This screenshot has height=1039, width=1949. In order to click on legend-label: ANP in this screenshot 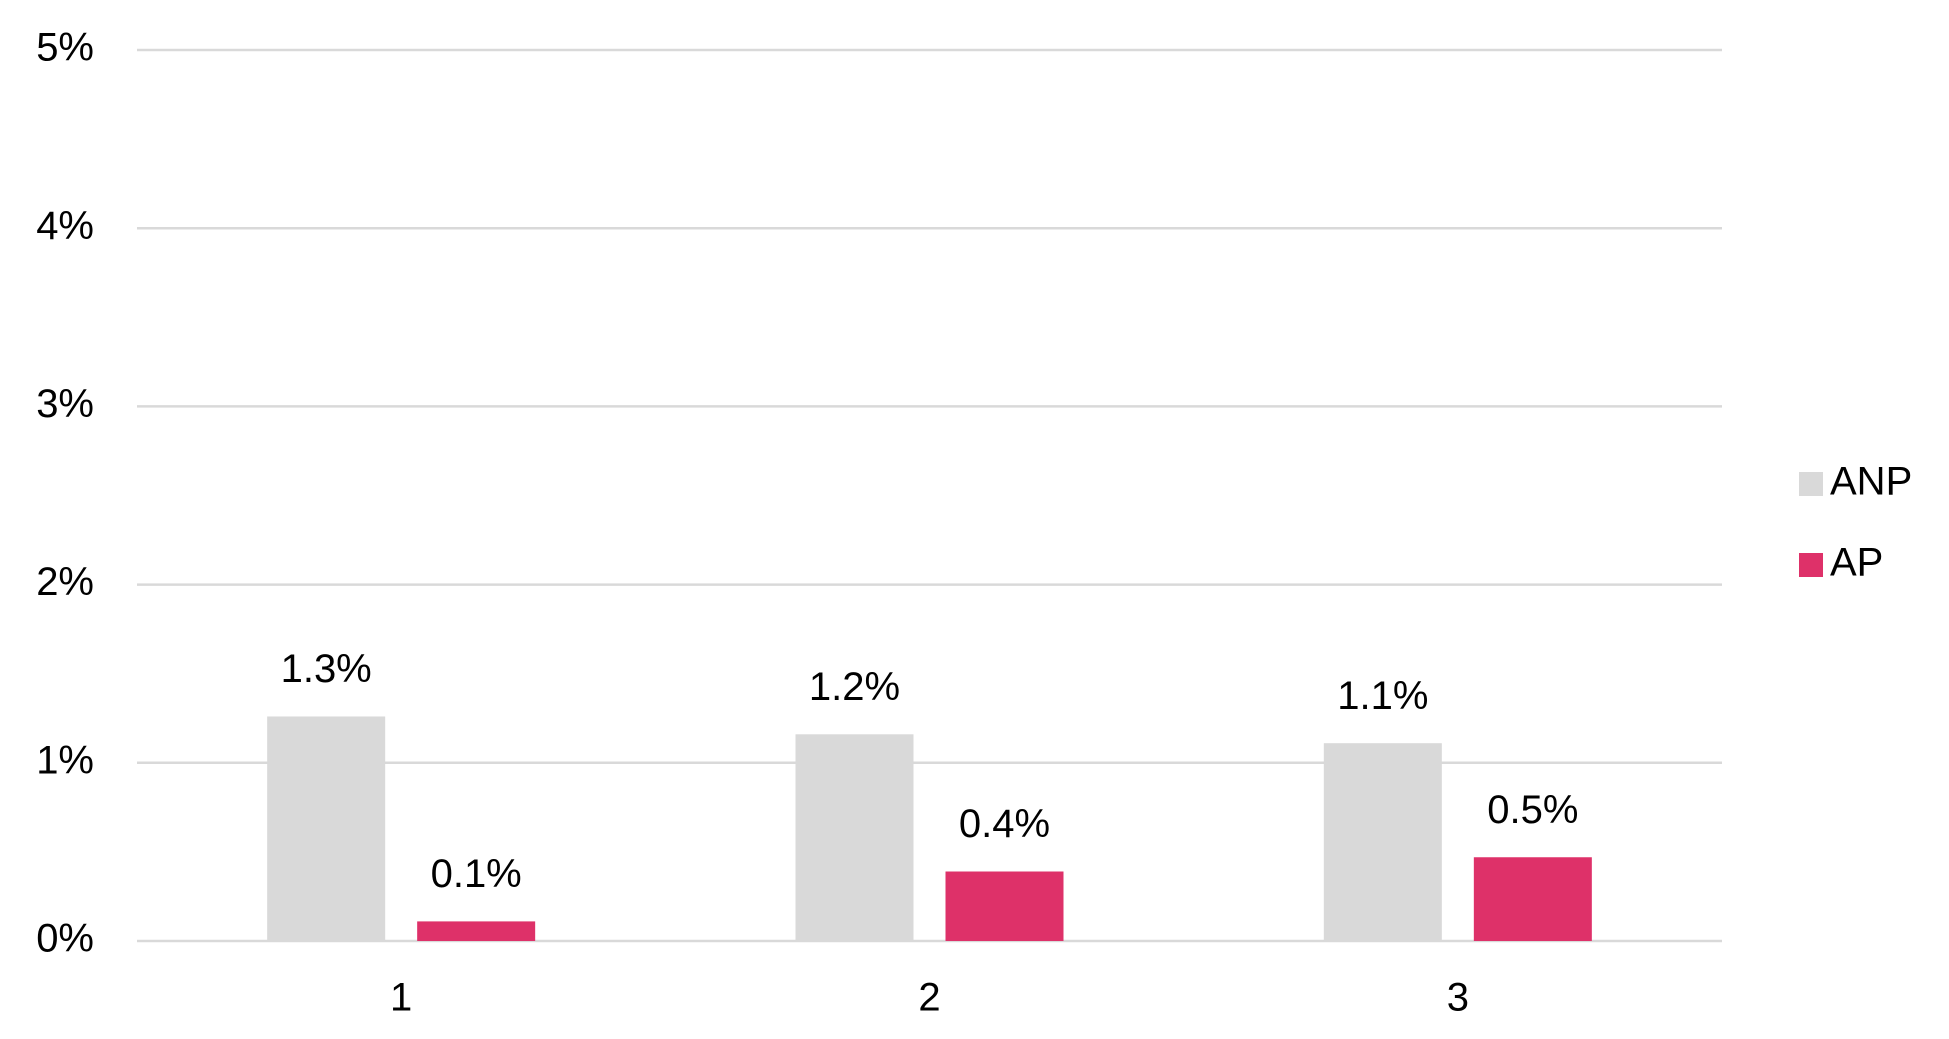, I will do `click(1871, 482)`.